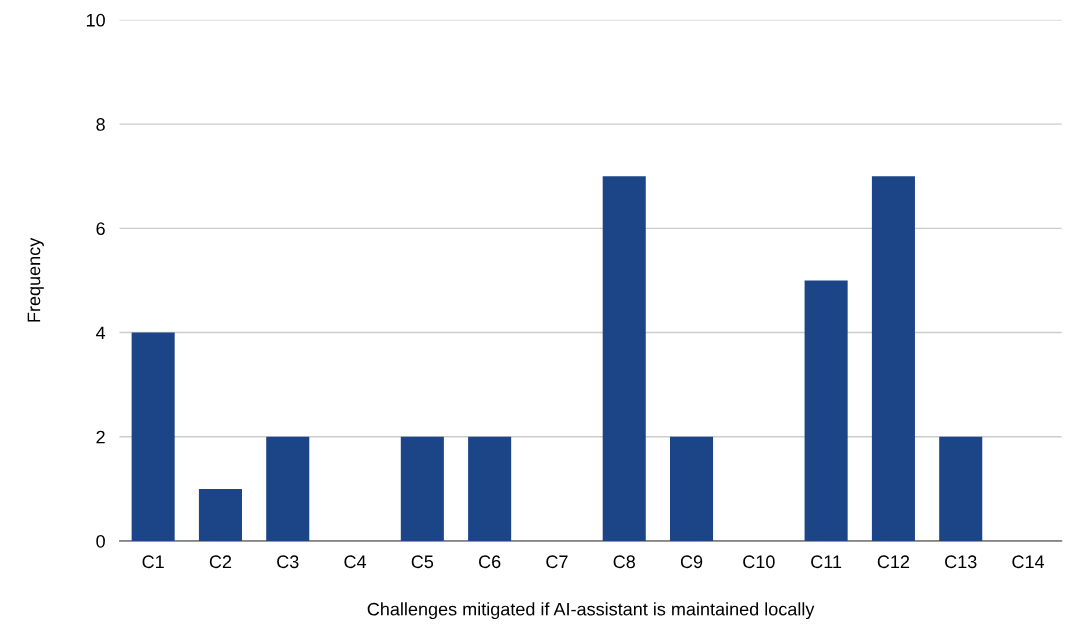 Image resolution: width=1067 pixels, height=641 pixels. I want to click on x-tick-label: C1, so click(153, 562).